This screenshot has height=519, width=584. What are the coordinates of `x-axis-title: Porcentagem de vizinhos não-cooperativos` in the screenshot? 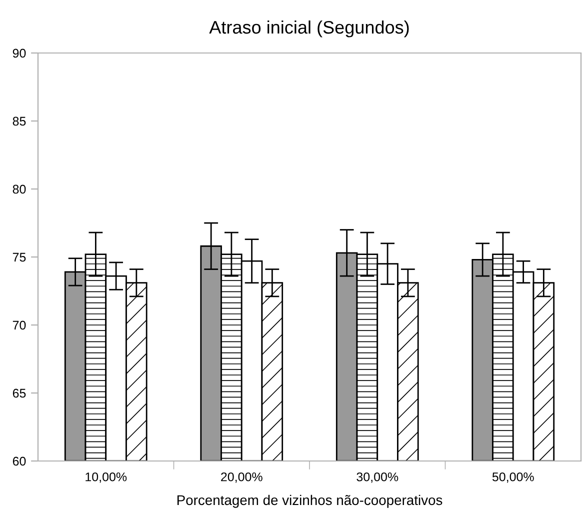 It's located at (309, 501).